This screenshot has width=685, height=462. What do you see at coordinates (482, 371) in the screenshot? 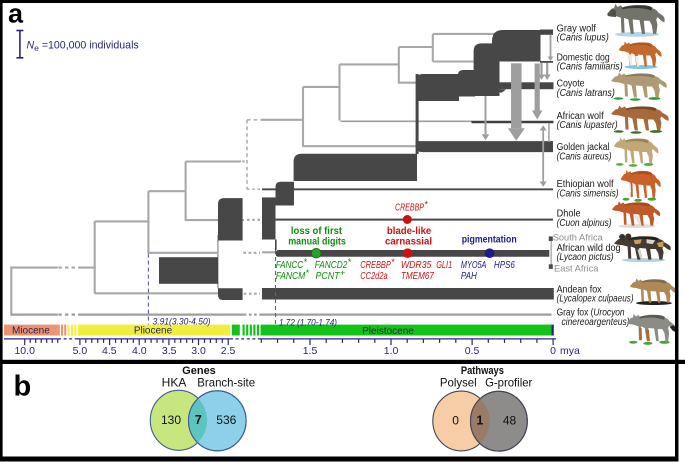
I see `svg-text: Pathways` at bounding box center [482, 371].